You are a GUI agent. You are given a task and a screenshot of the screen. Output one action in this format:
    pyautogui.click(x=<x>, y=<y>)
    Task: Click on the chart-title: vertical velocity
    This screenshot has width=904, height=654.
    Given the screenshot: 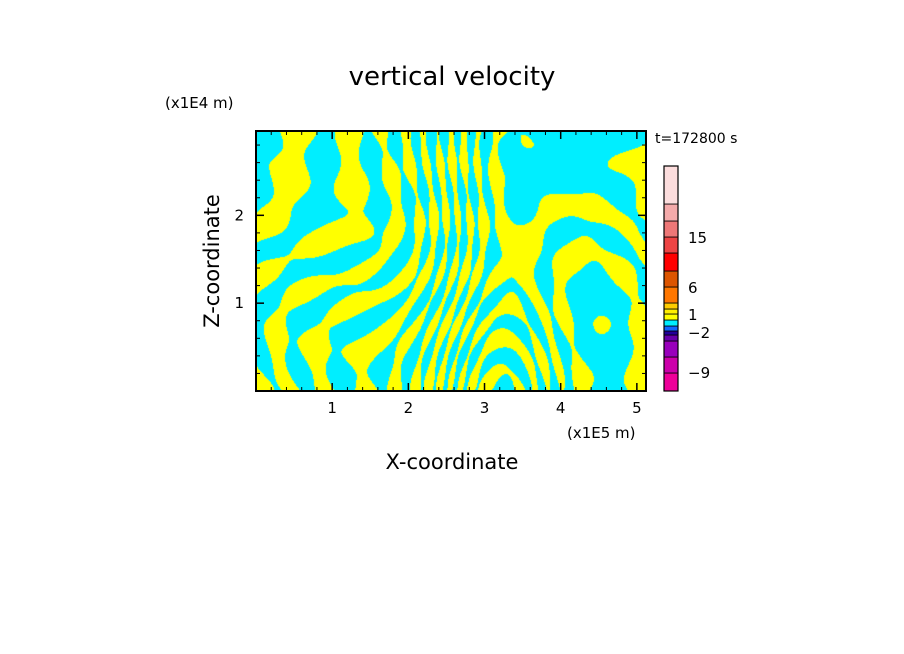 What is the action you would take?
    pyautogui.click(x=452, y=77)
    